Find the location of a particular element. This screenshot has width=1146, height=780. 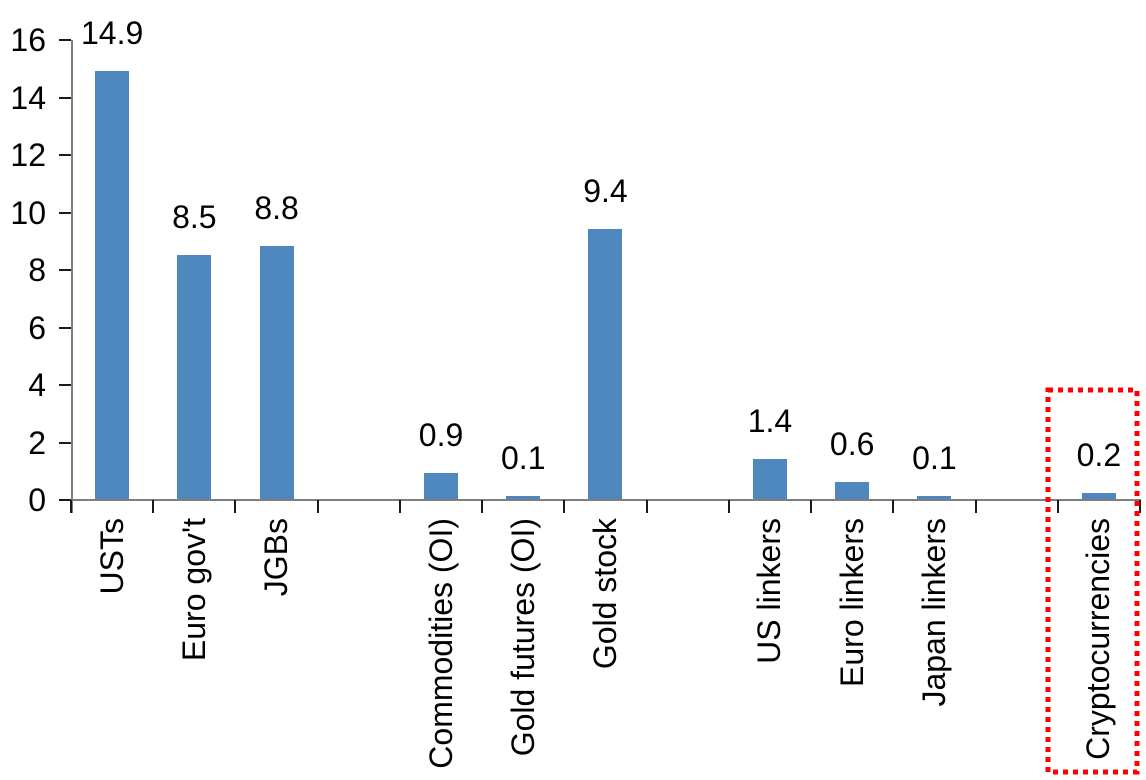

x-axis-label-japan-linkers: Japan linkers is located at coordinates (934, 648).